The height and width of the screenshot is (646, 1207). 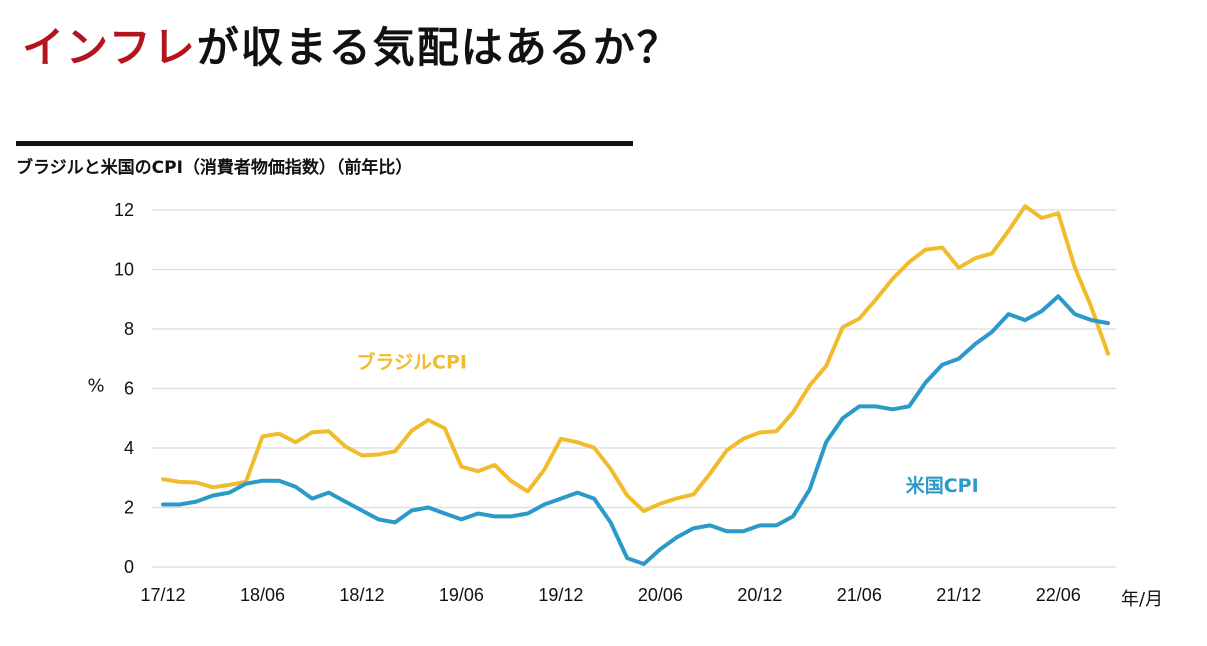 I want to click on chart-title: ブラジルと米国のCPI（消費者物価指数）（前年比）, so click(x=214, y=168).